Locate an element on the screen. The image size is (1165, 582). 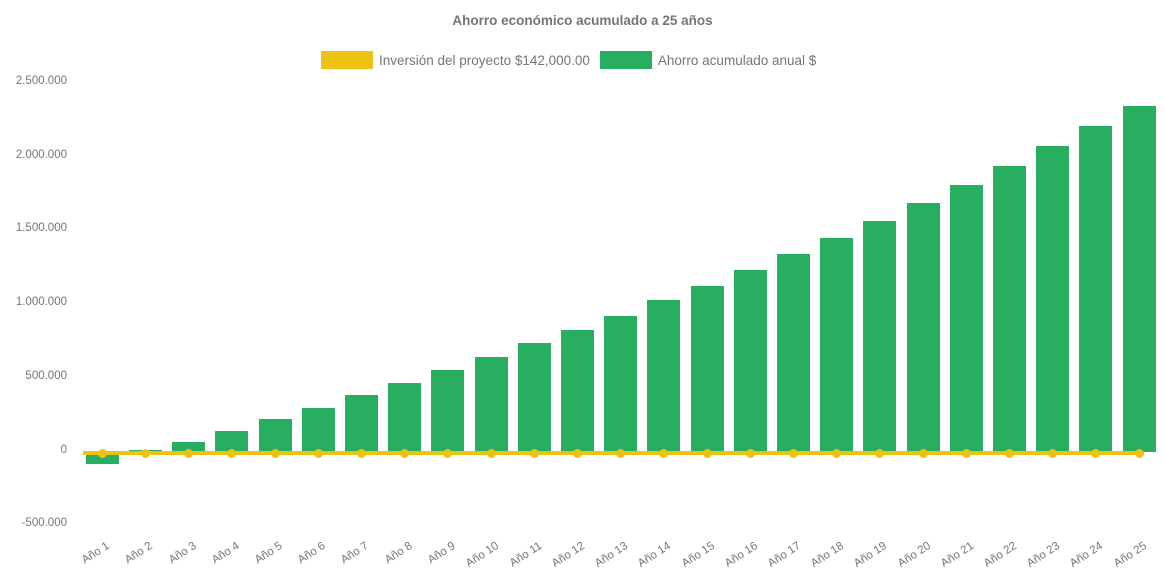
legend-item-investment: Inversión del proyecto $142,000.00 is located at coordinates (455, 60).